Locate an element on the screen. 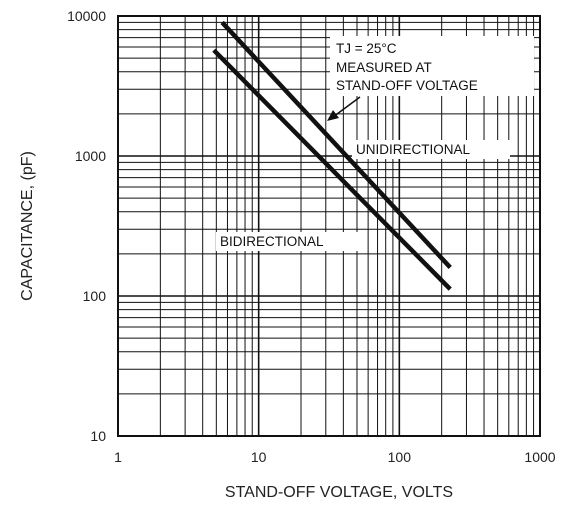  y-tick-label: 10 is located at coordinates (98, 436).